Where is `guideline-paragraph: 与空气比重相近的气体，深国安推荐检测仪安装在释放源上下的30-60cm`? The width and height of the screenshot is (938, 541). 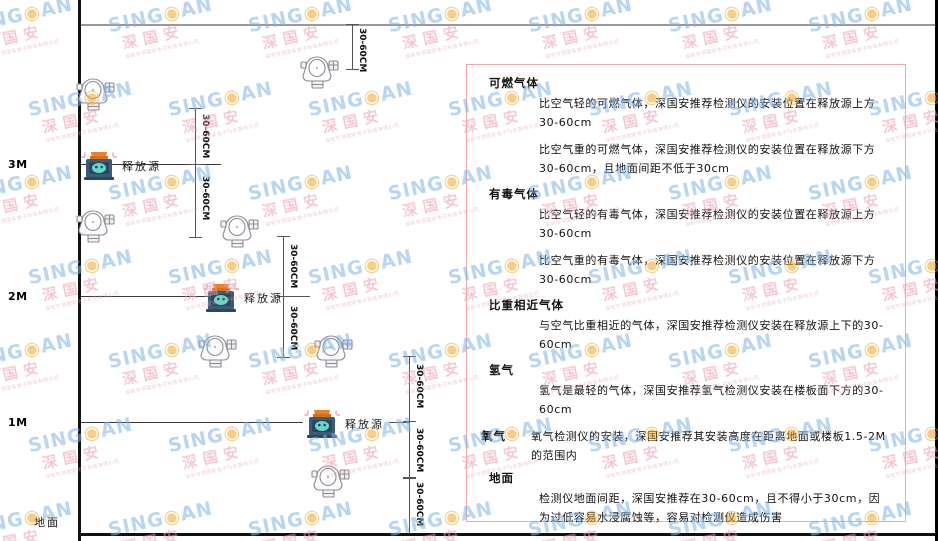
guideline-paragraph: 与空气比重相近的气体，深国安推荐检测仪安装在释放源上下的30-60cm is located at coordinates (711, 335).